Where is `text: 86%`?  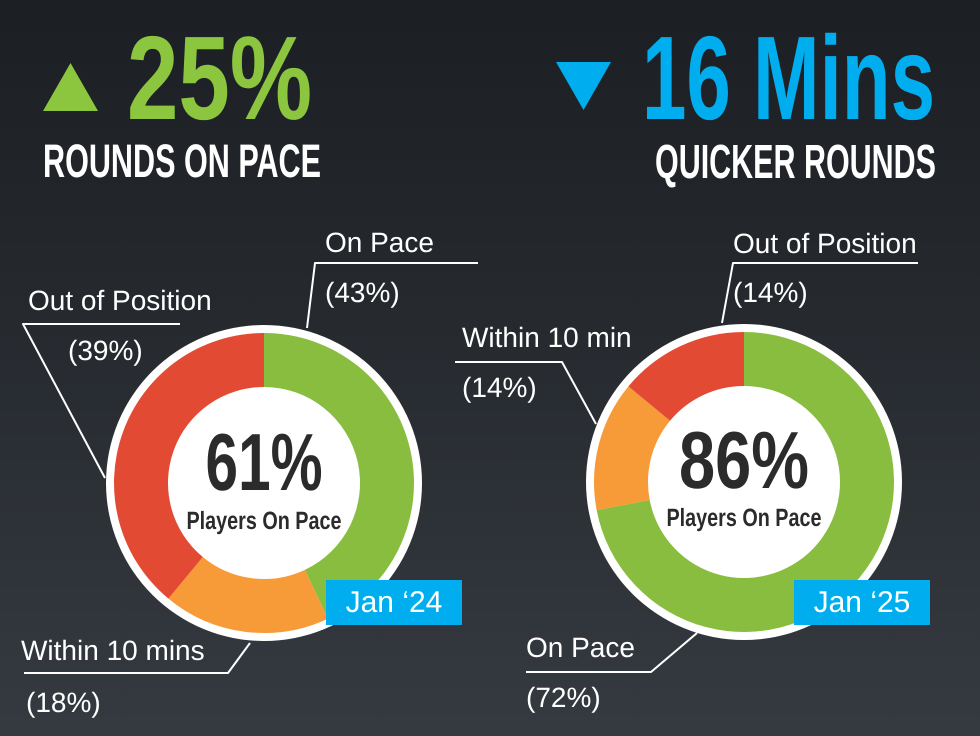 text: 86% is located at coordinates (744, 461).